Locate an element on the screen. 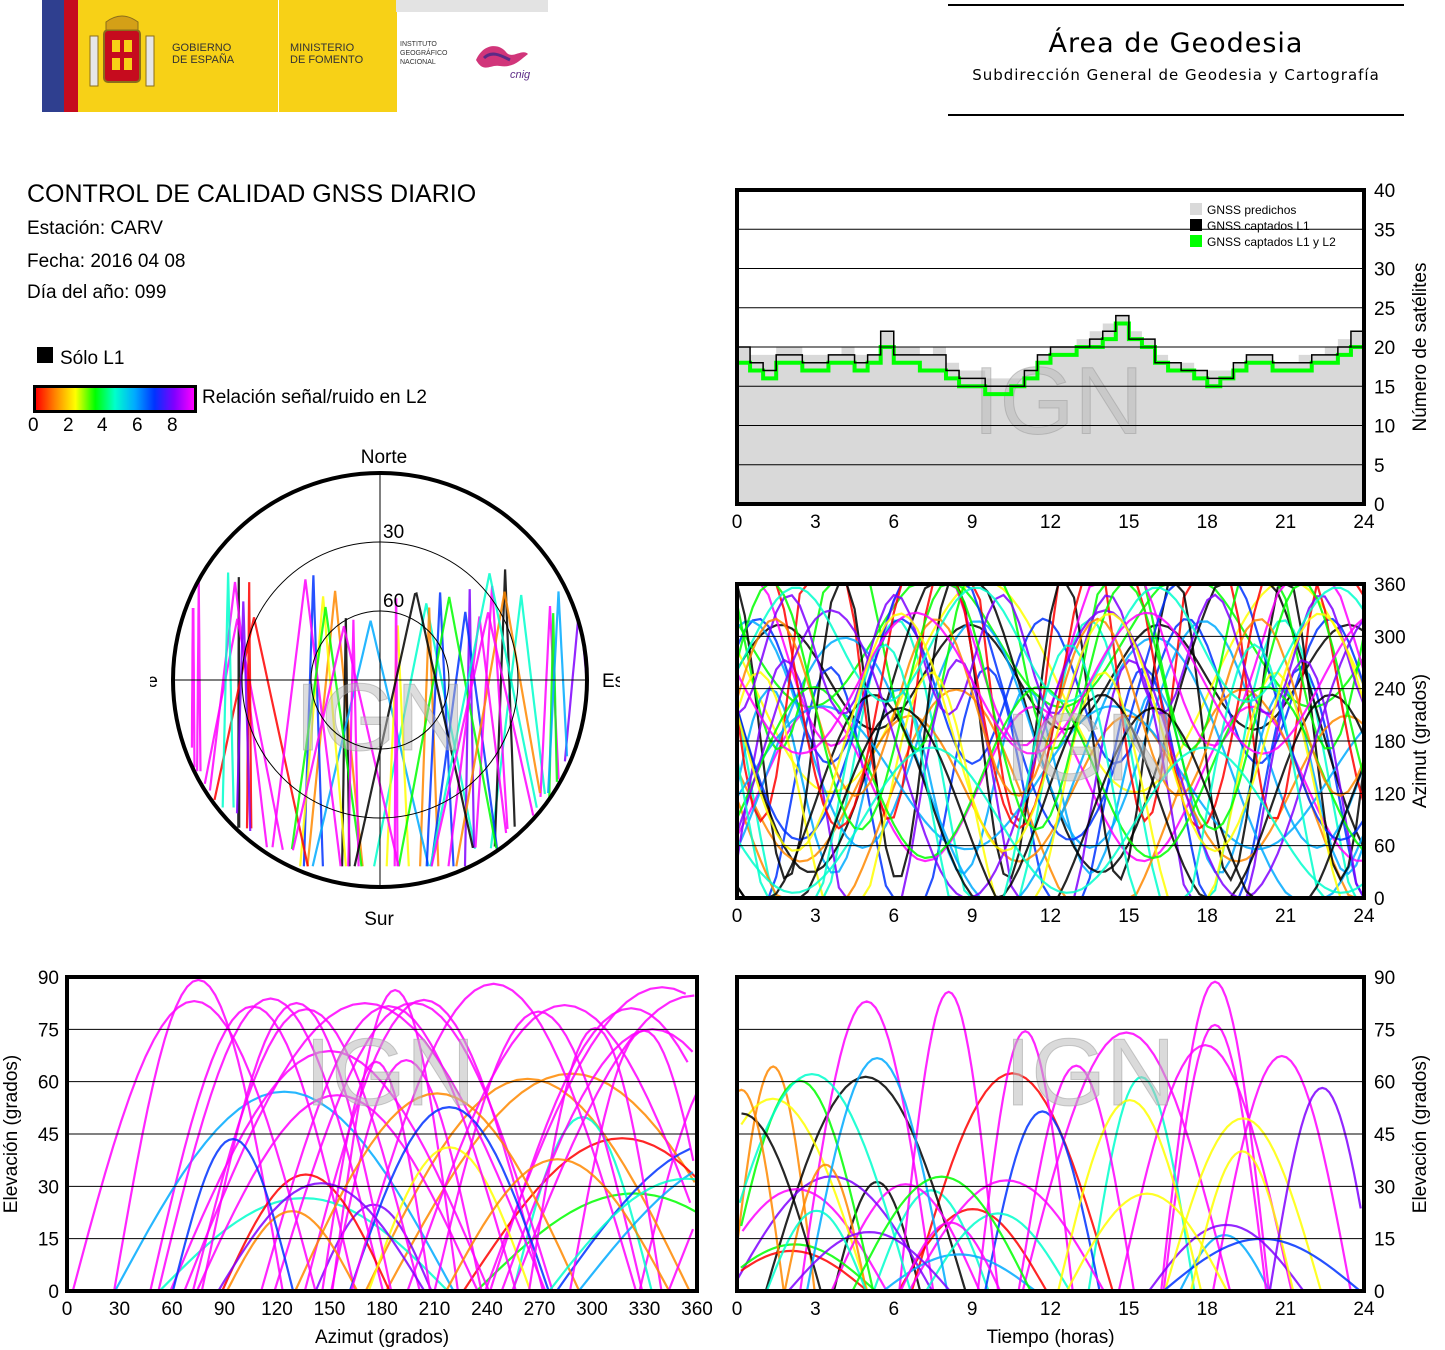 Image resolution: width=1445 pixels, height=1350 pixels. west-label: Oeste is located at coordinates (154, 681).